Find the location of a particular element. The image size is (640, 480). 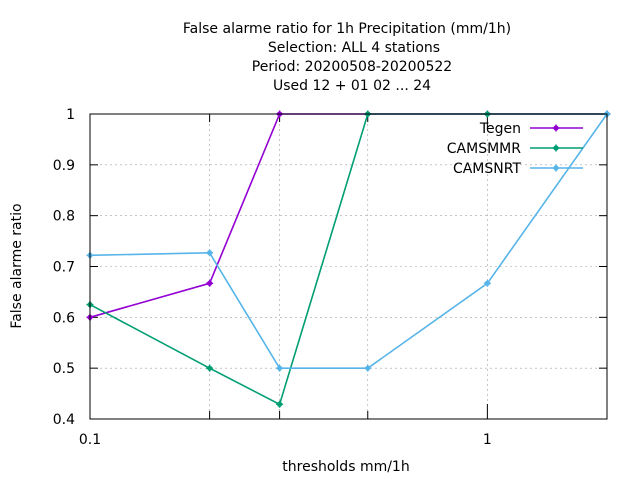

legend: Tegen CAMSMMR CAMSNRT is located at coordinates (515, 149).